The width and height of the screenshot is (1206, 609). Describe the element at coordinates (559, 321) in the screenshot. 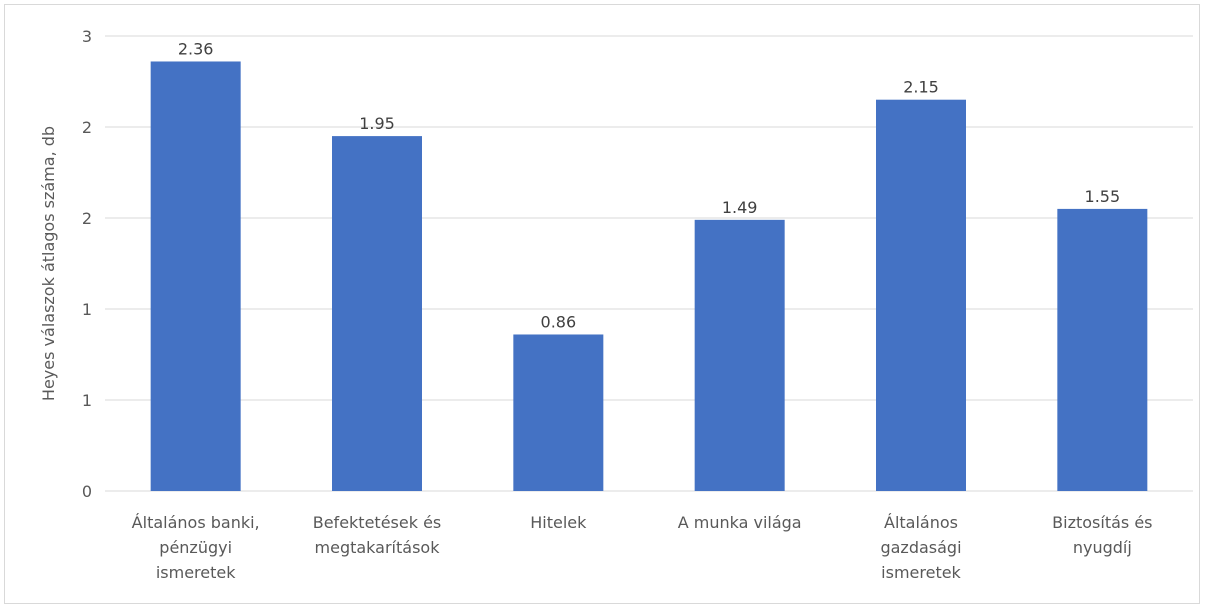

I see `data-label: 0.86` at that location.